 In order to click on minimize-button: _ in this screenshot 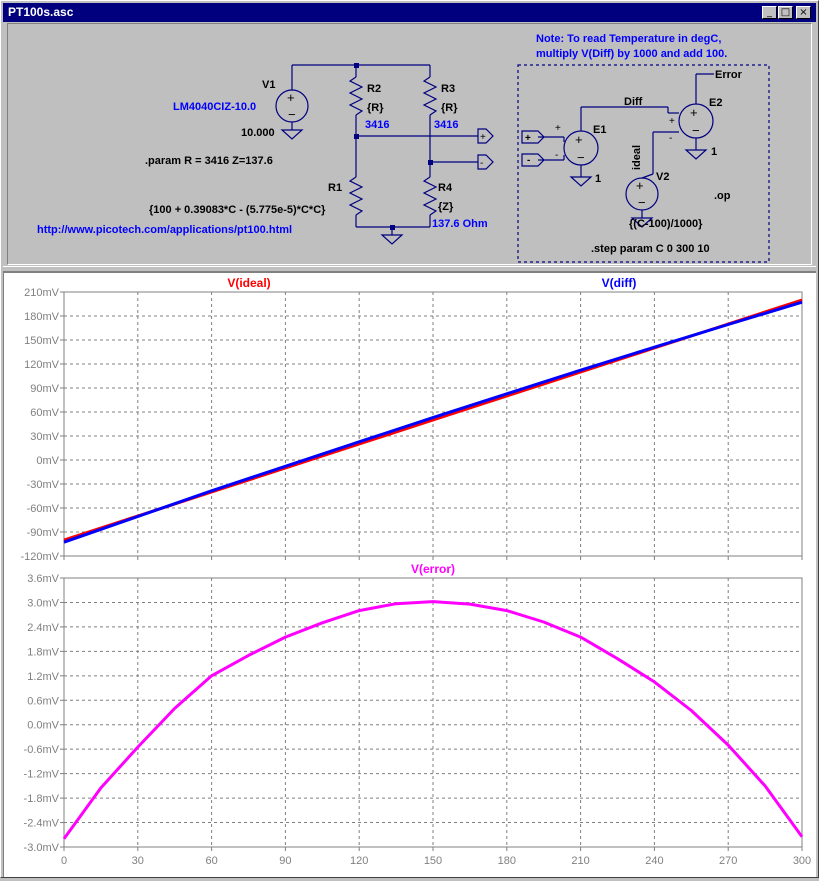, I will do `click(769, 12)`.